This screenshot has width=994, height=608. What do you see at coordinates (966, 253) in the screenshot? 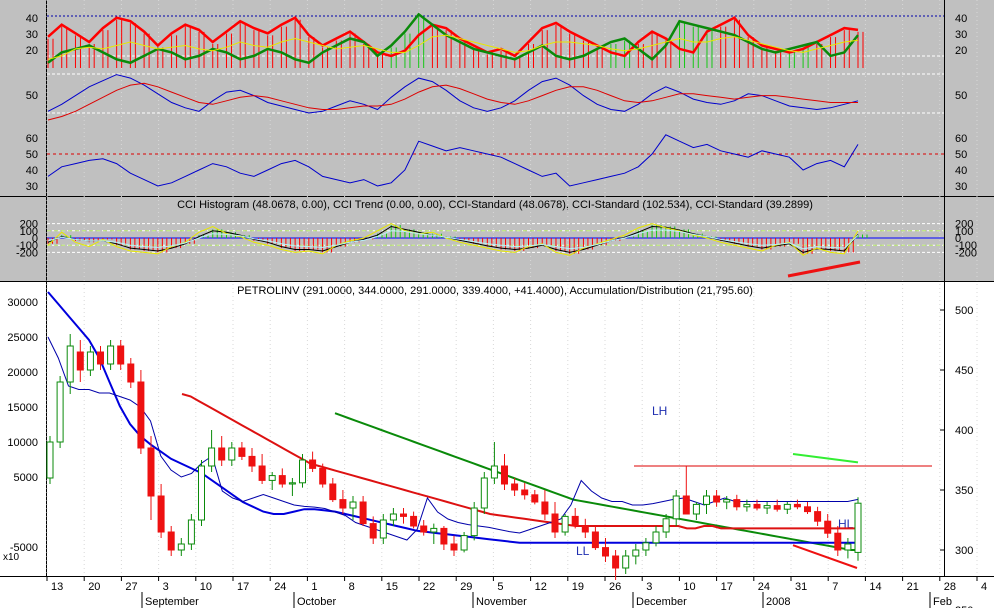
I see `cci-tick-right: -200` at bounding box center [966, 253].